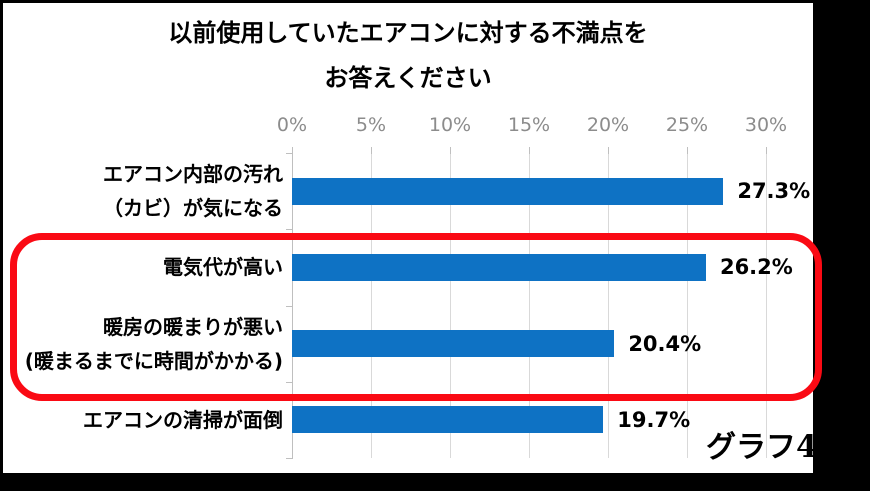  I want to click on category-label: エアコン内部の汚れ （カビ）が気になる, so click(141, 191).